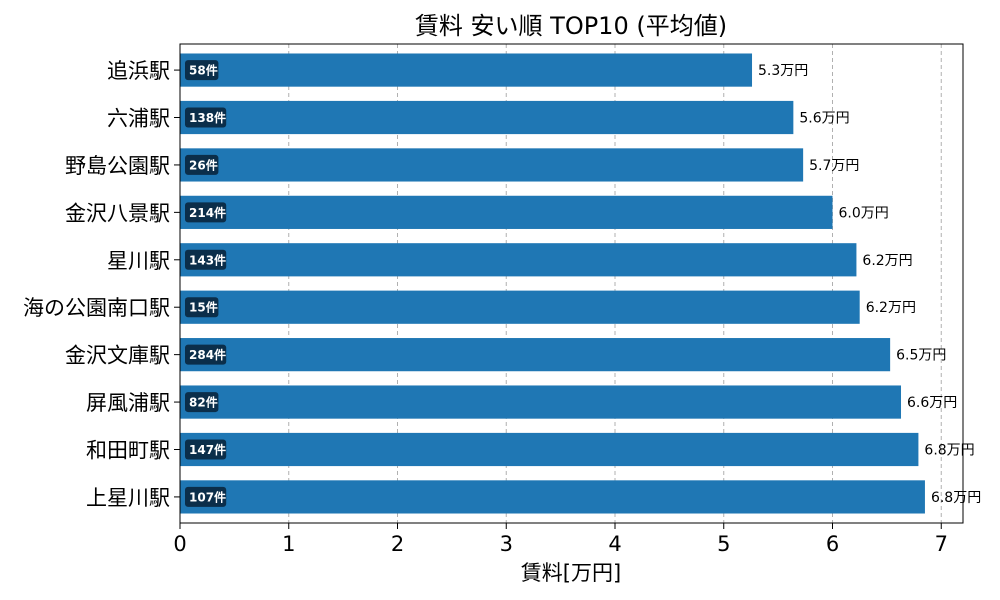 The image size is (1000, 600). Describe the element at coordinates (117, 213) in the screenshot. I see `y-tick-label: 金沢八景駅` at that location.